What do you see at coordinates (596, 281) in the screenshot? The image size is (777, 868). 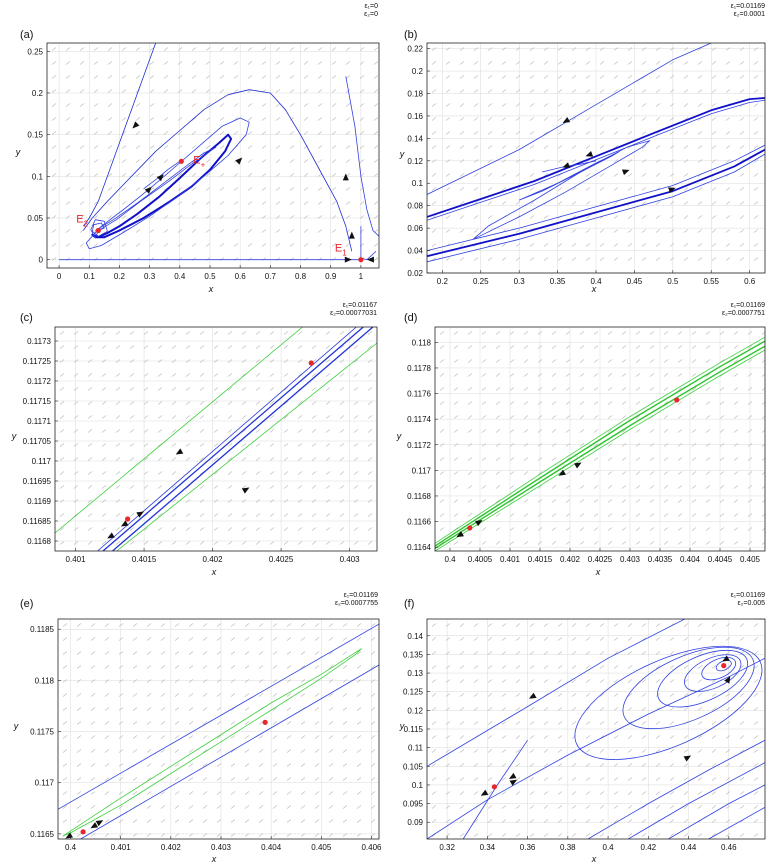 I see `x-tick-label: 0.4` at bounding box center [596, 281].